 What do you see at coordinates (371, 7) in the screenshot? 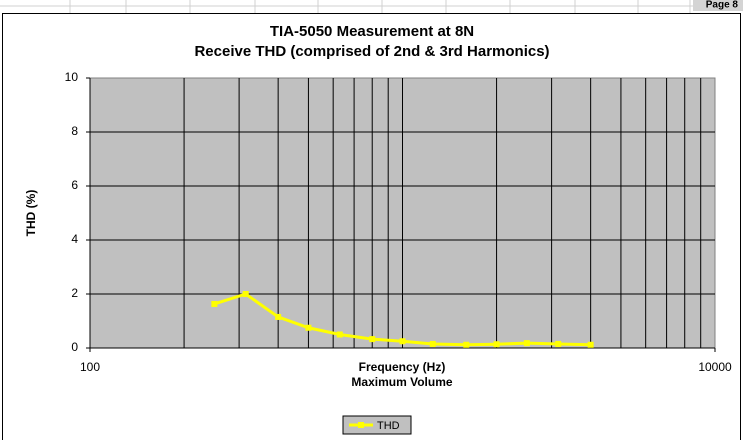
I see `sheet-grid` at bounding box center [371, 7].